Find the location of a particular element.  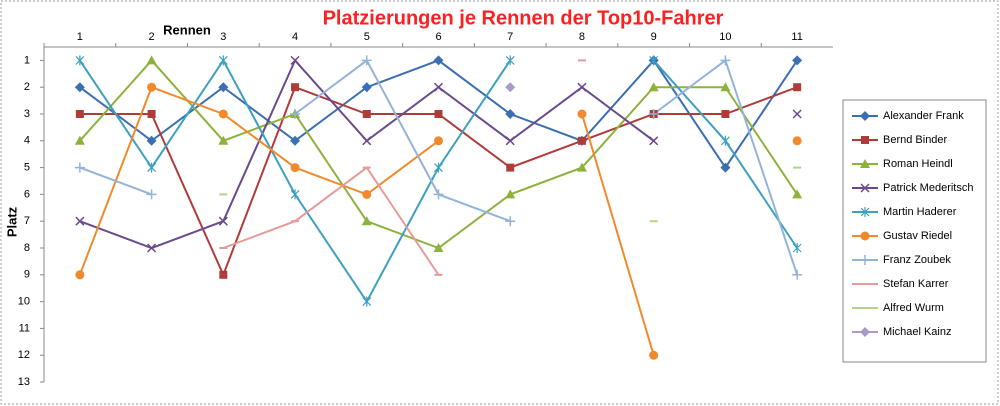

x-tick-label: 1 is located at coordinates (80, 37).